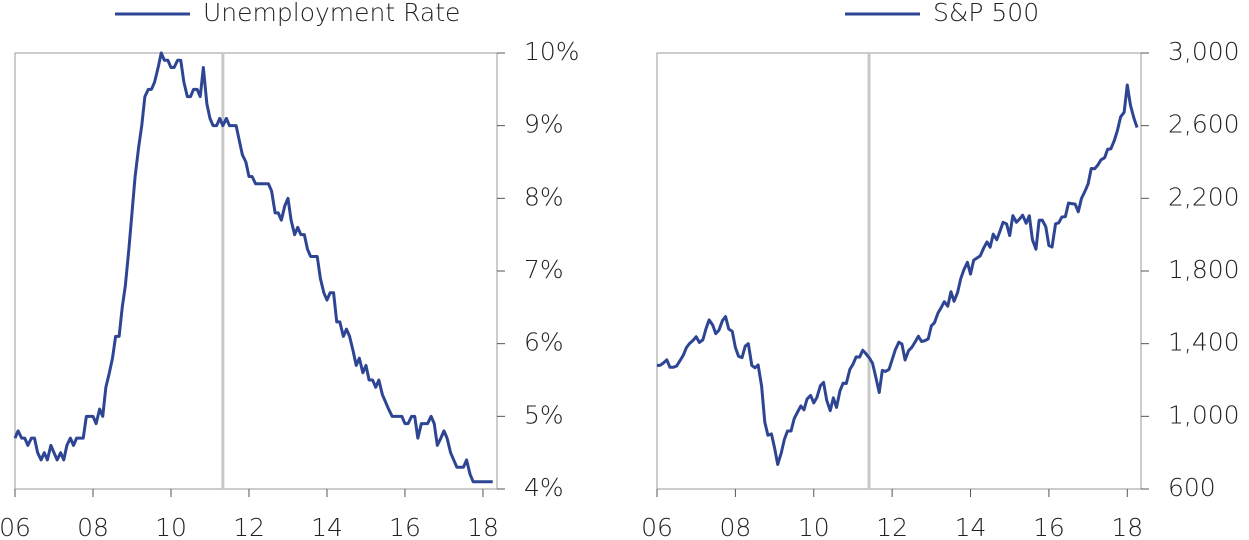  I want to click on y-tick-label: 1,800, so click(1204, 269).